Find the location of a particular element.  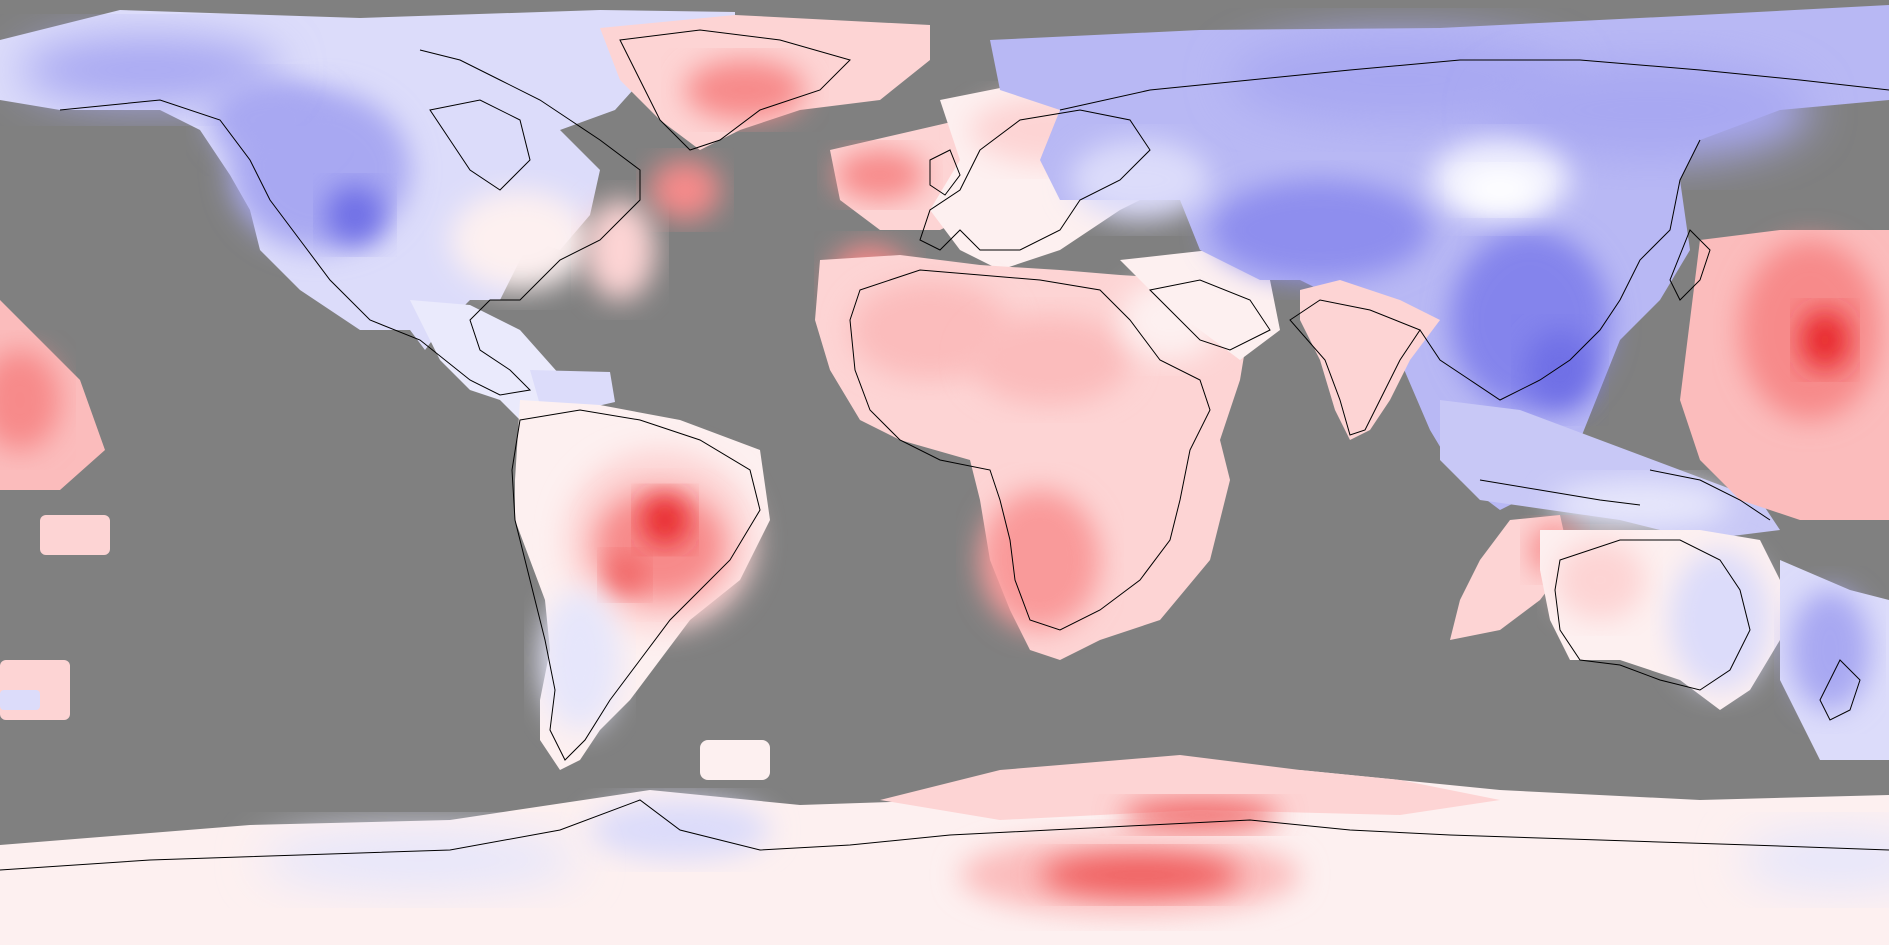

coast-hudson is located at coordinates (480, 145).